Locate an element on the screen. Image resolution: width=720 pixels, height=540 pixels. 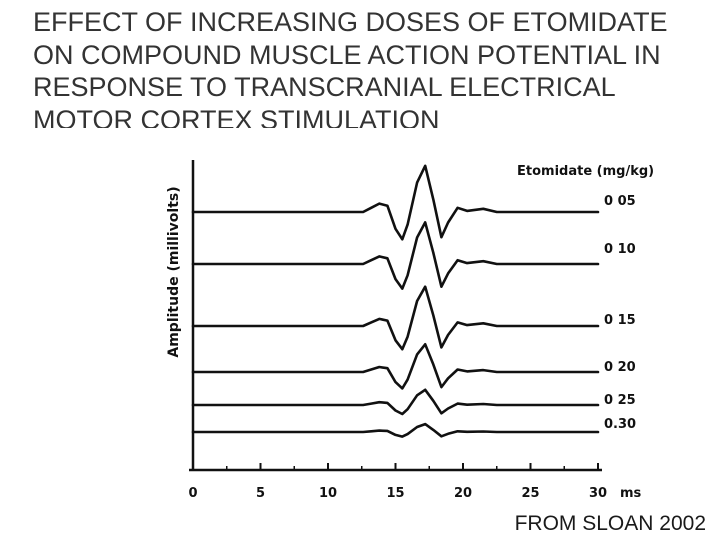
title-line-4: MOTOR CORTEX STIMULATION is located at coordinates (236, 116).